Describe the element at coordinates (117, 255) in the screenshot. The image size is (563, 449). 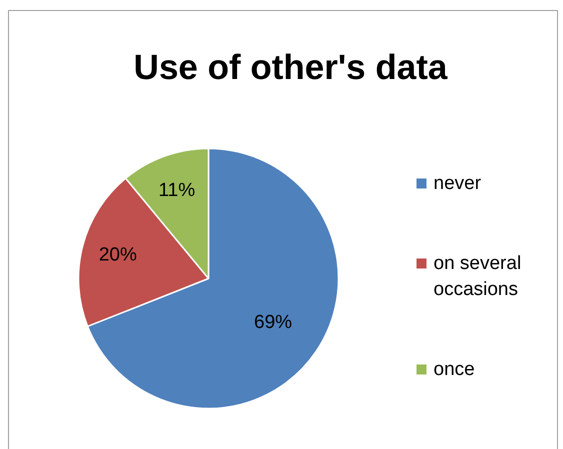
I see `data-label: 20%` at that location.